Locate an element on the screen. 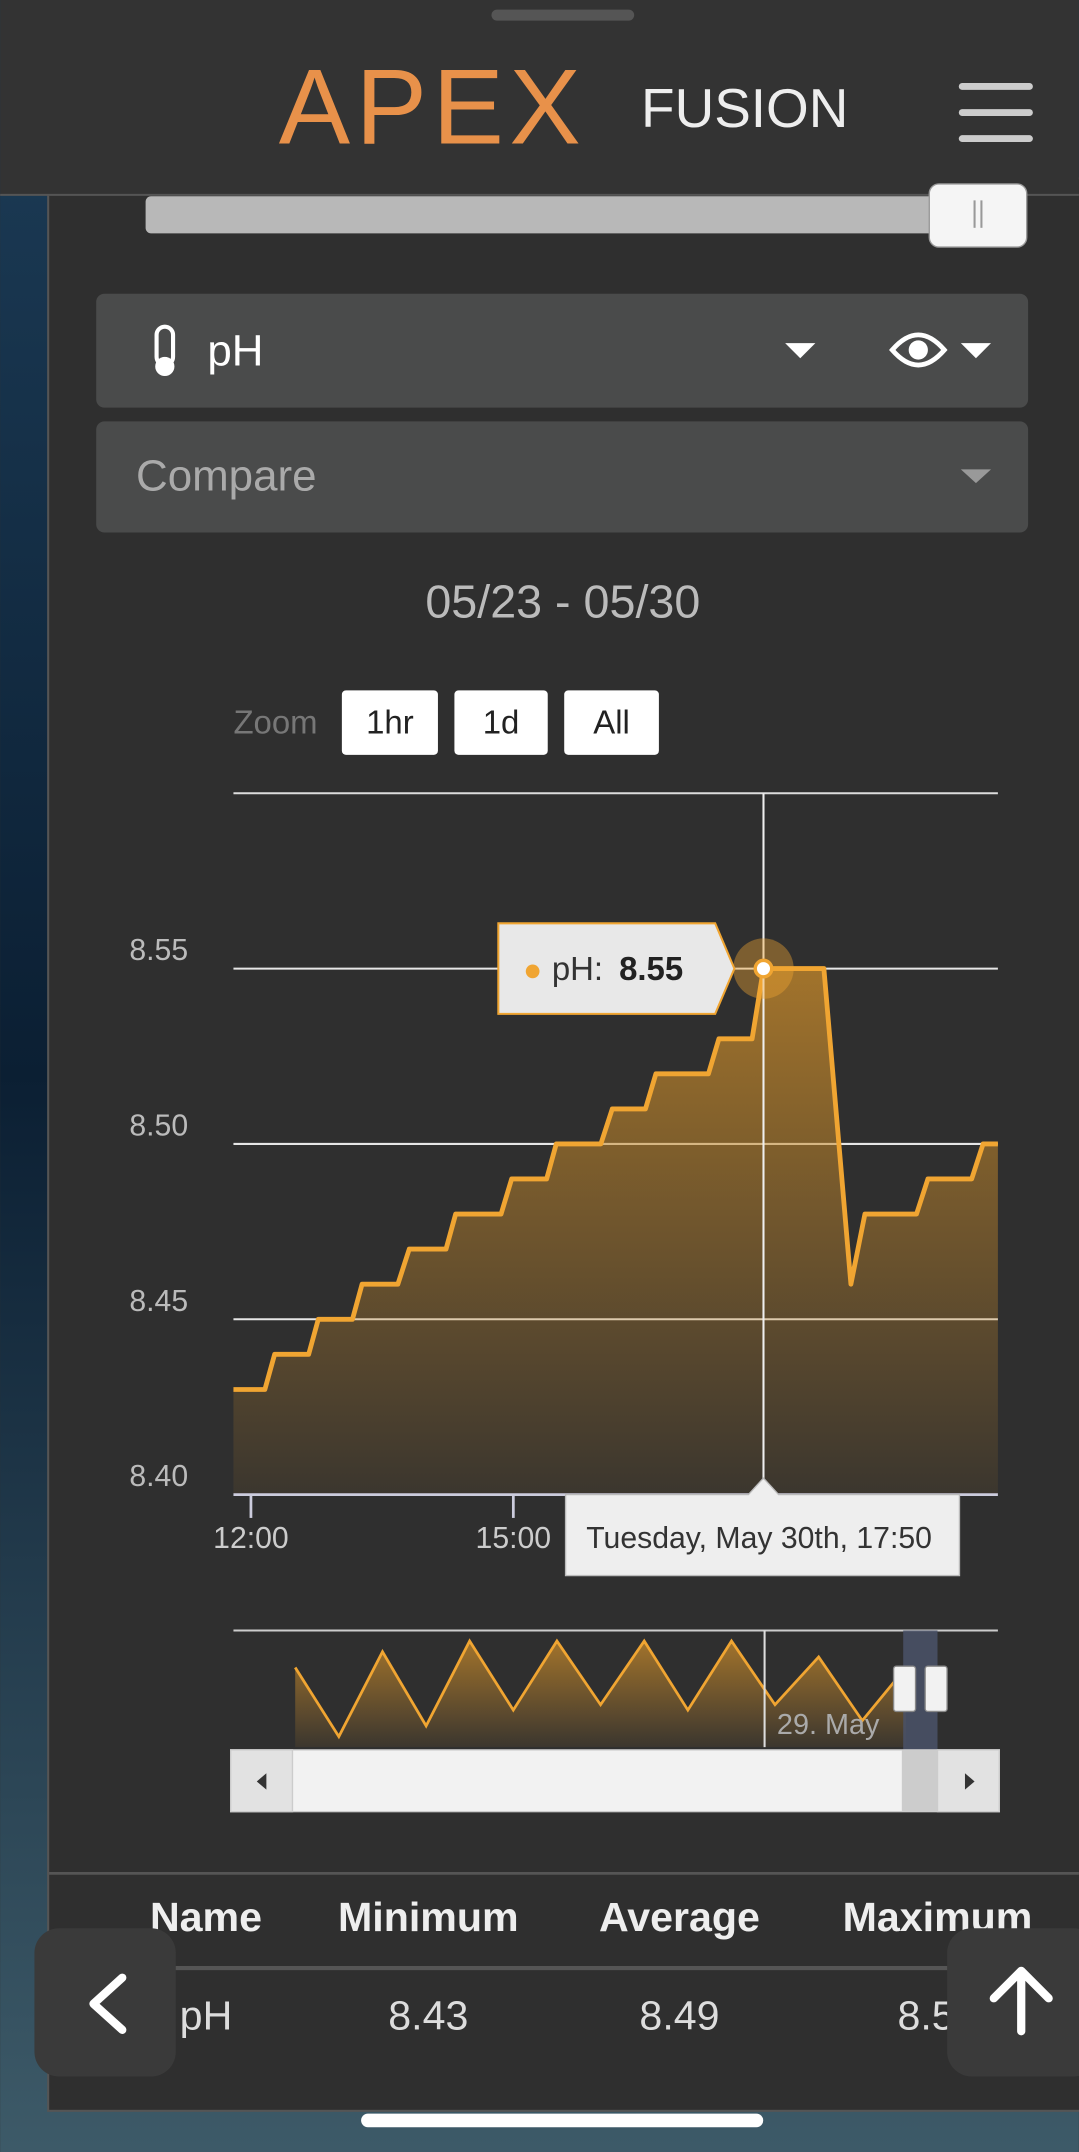 This screenshot has width=1079, height=2152. slider-thumb is located at coordinates (978, 215).